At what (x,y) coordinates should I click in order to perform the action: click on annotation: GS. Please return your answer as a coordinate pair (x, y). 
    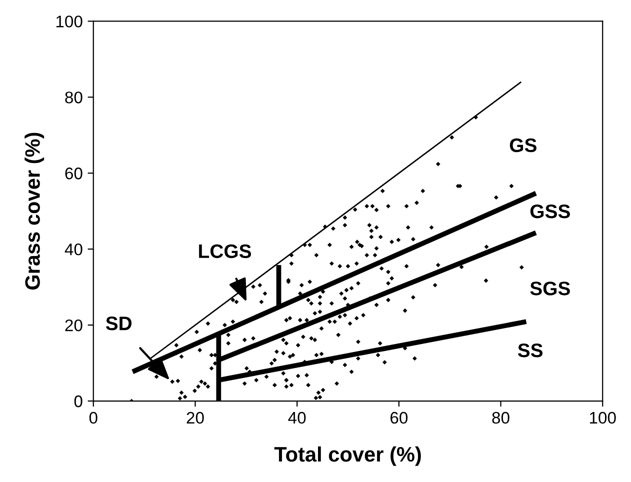
    Looking at the image, I should click on (523, 145).